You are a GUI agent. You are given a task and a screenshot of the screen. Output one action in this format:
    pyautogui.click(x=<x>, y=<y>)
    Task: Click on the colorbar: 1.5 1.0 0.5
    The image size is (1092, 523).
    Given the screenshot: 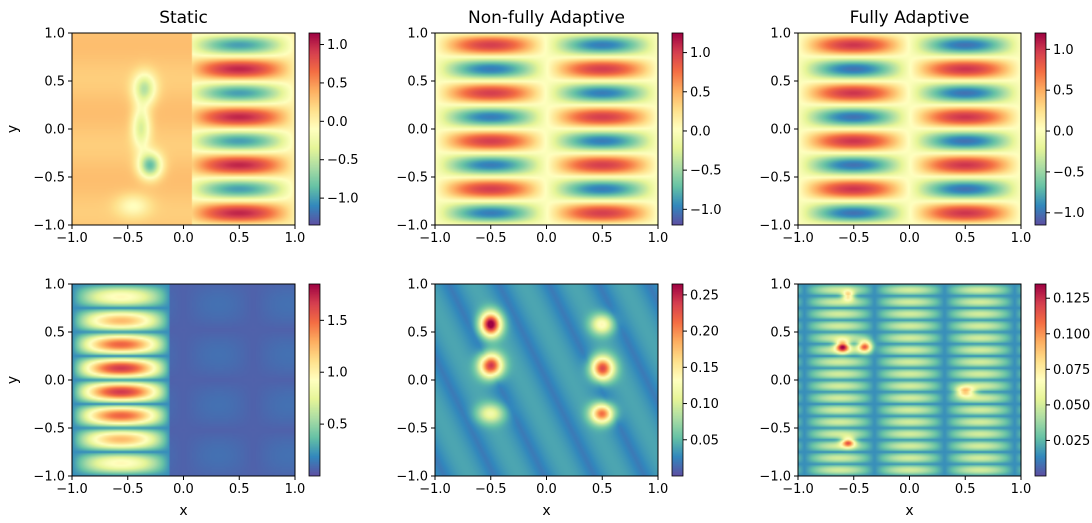 What is the action you would take?
    pyautogui.click(x=328, y=380)
    